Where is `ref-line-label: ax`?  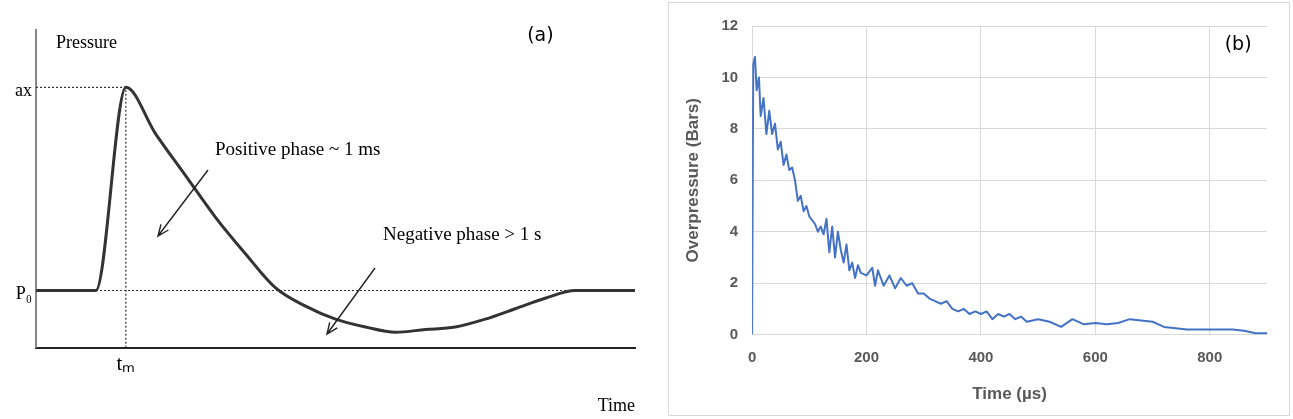
ref-line-label: ax is located at coordinates (23, 90).